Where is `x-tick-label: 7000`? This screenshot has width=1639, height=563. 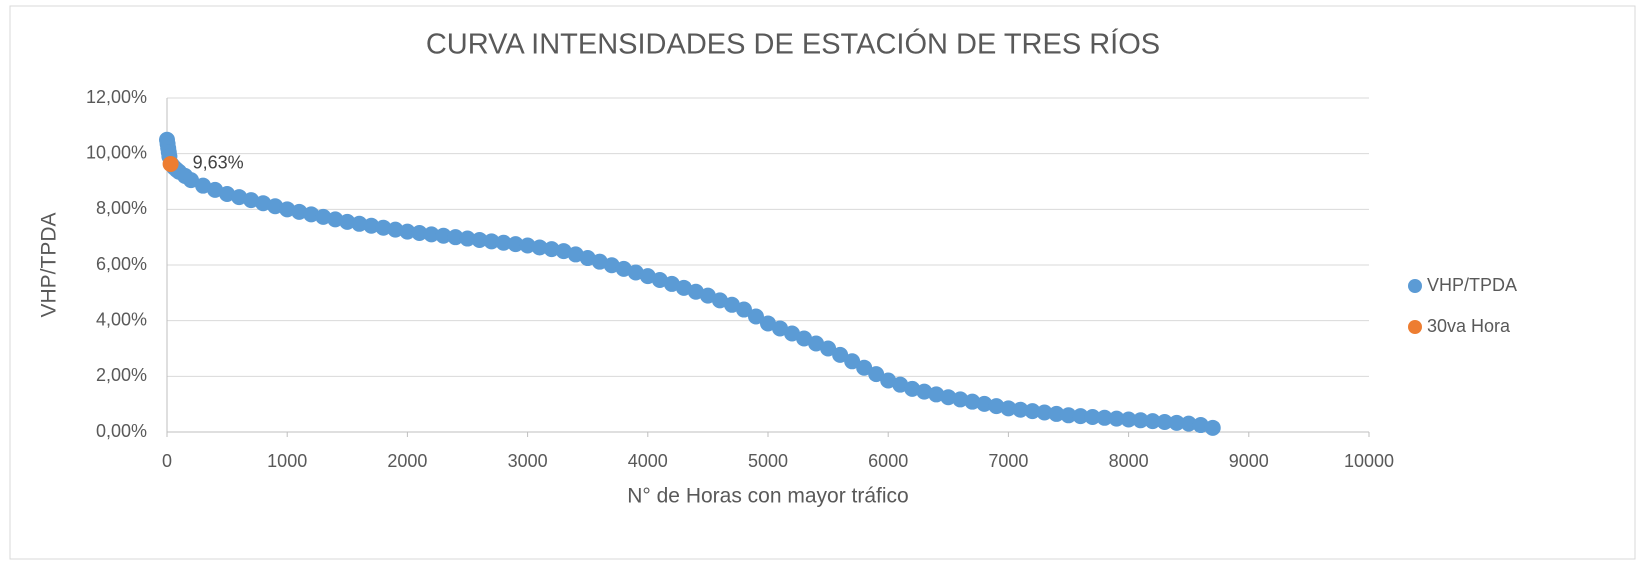
x-tick-label: 7000 is located at coordinates (1008, 461).